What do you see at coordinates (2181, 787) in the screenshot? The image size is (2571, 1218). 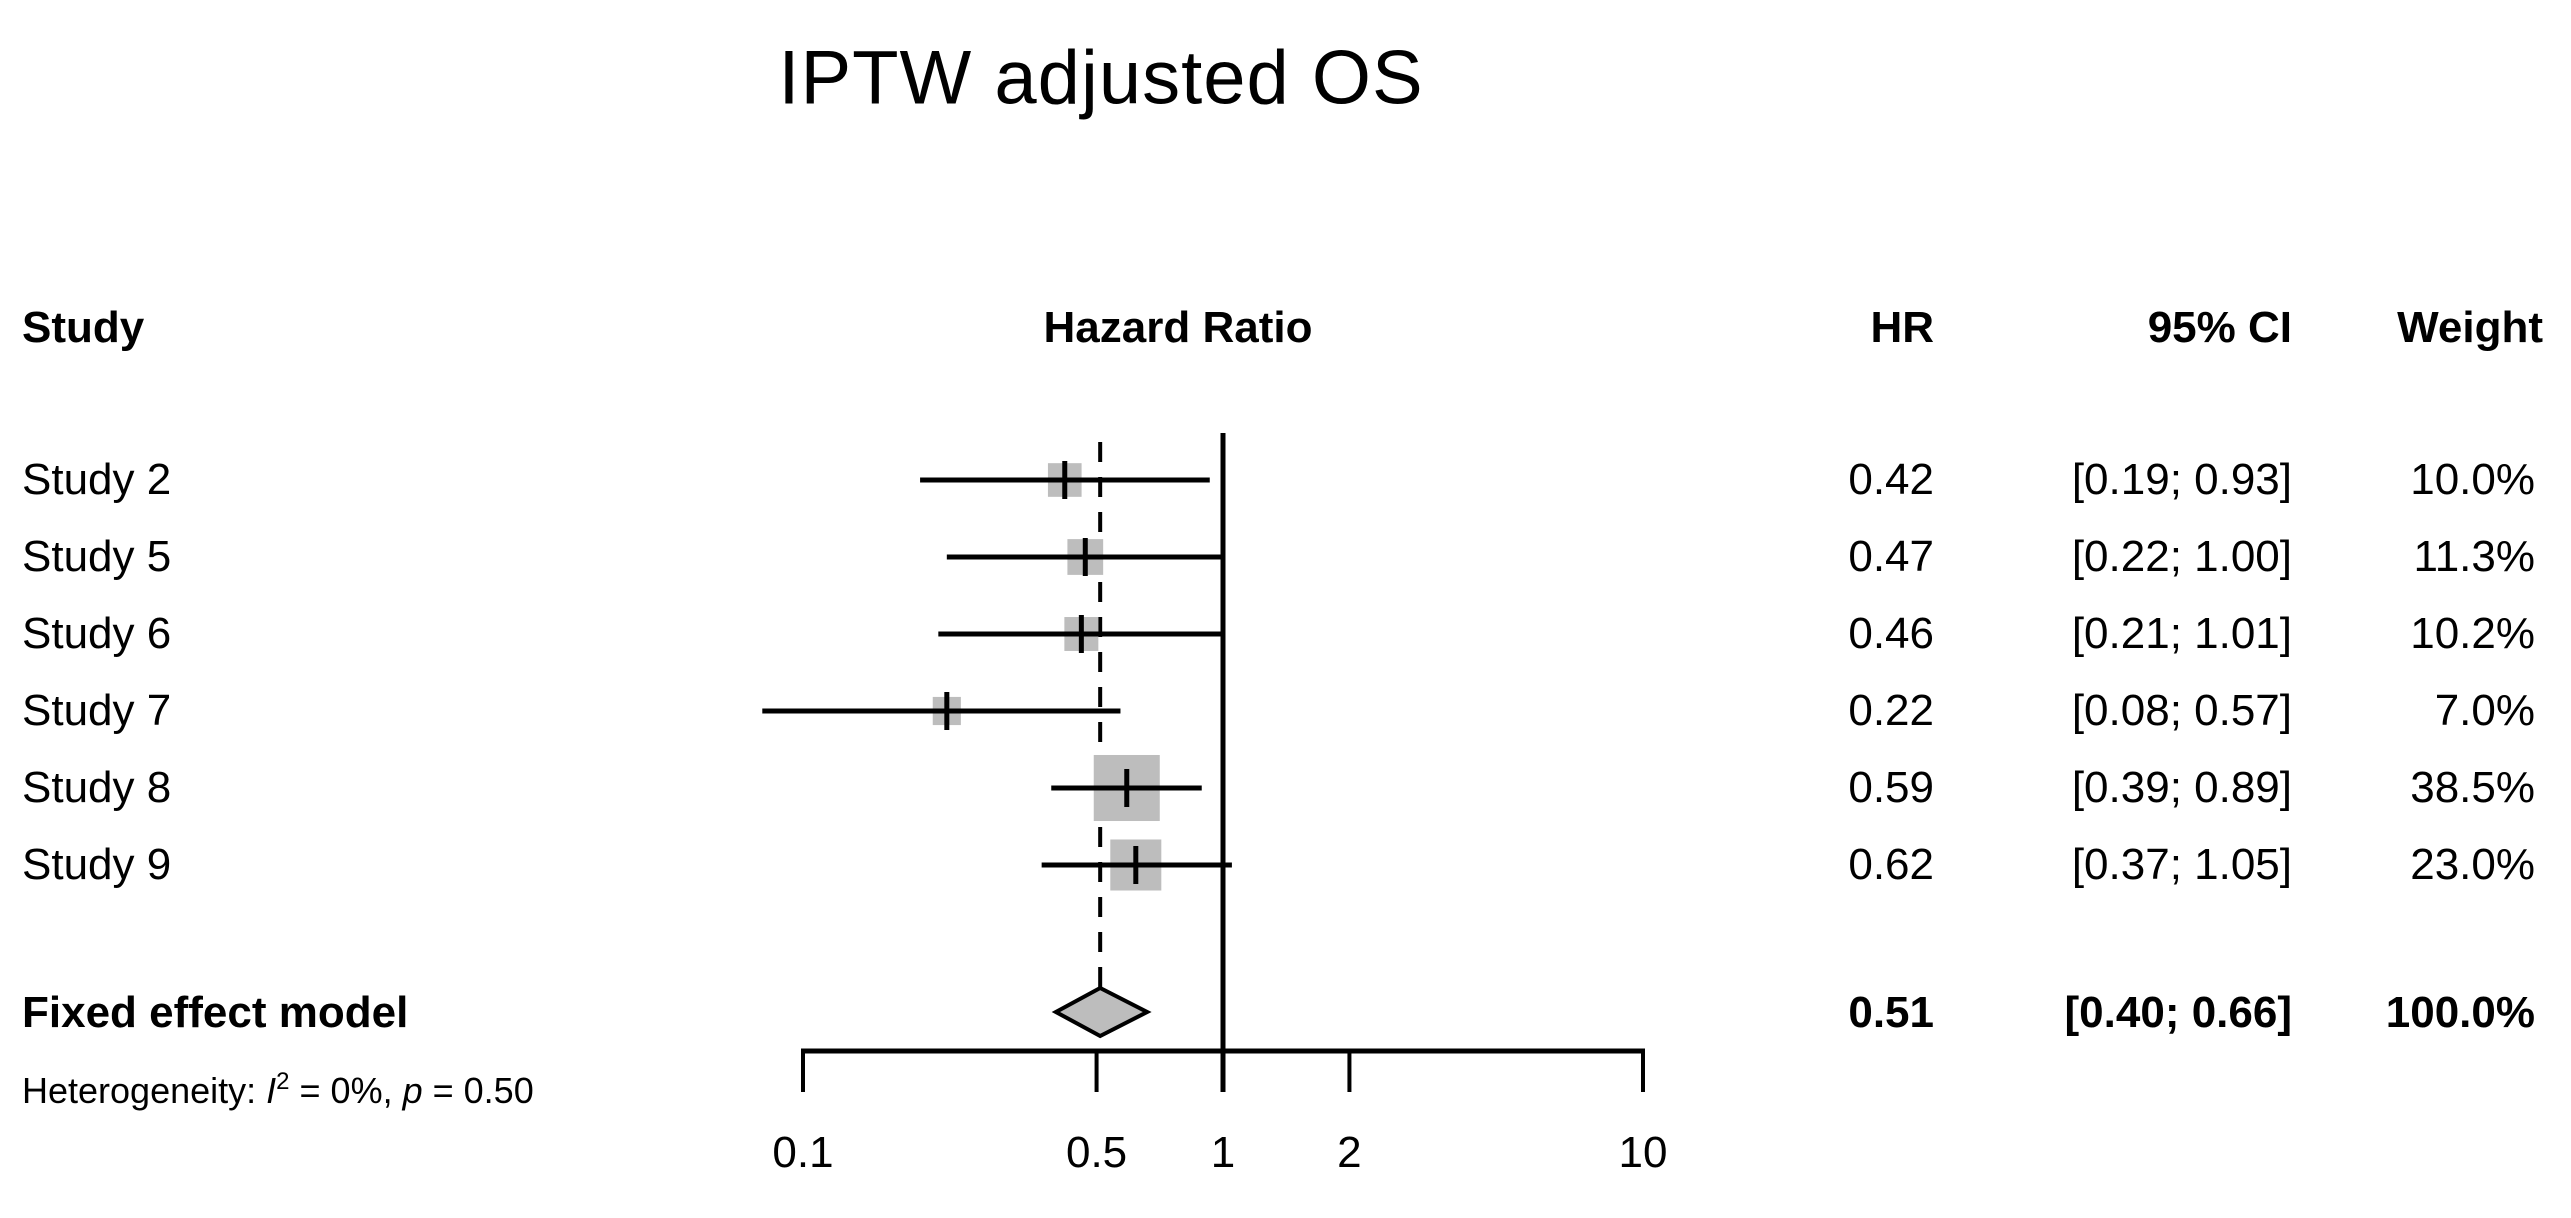 I see `study-ci-value: [0.39; 0.89]` at bounding box center [2181, 787].